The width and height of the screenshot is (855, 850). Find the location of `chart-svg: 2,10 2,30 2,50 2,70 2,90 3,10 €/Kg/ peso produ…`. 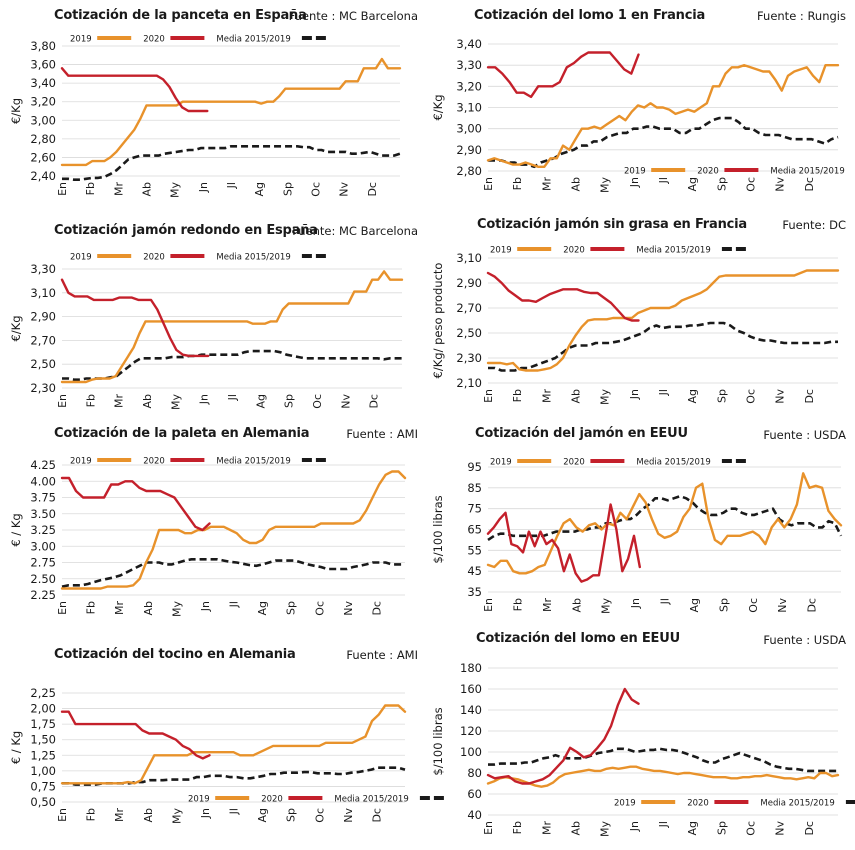

chart-svg: 2,10 2,30 2,50 2,70 2,90 3,10 €/Kg/ peso produ… is located at coordinates (635, 325).